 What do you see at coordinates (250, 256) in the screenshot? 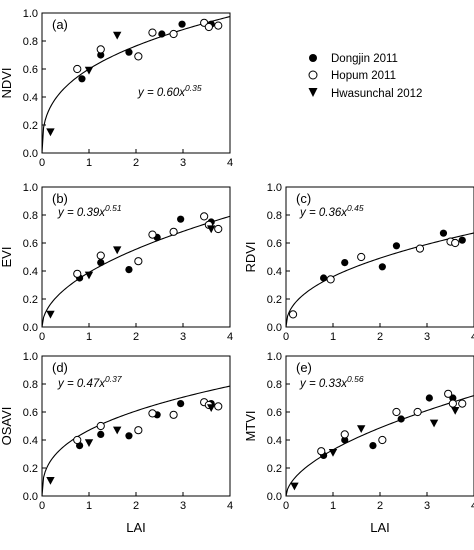
I see `y-axis-label: RDVI` at bounding box center [250, 256].